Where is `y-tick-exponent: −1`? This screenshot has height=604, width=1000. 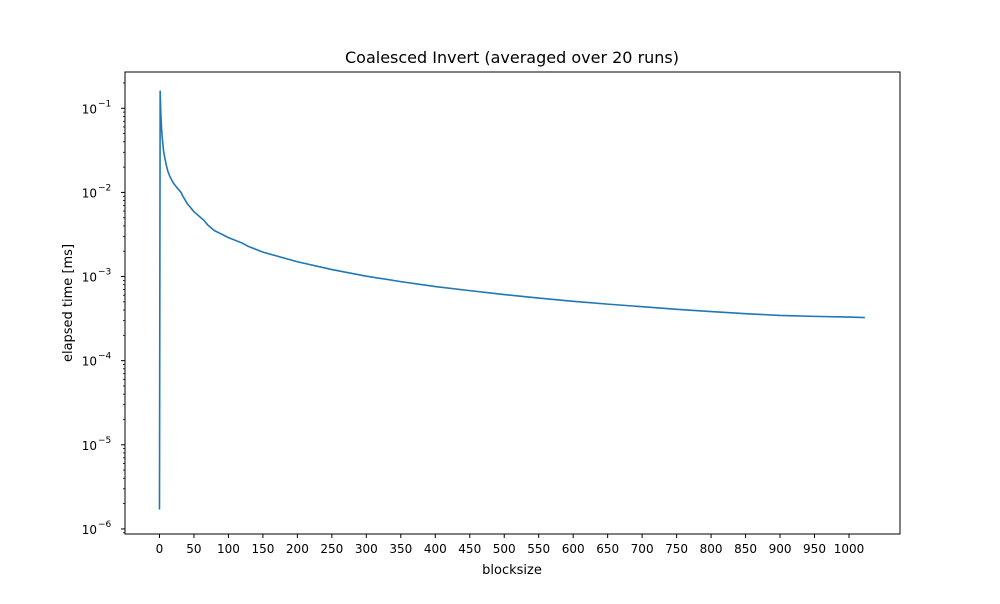
y-tick-exponent: −1 is located at coordinates (104, 104).